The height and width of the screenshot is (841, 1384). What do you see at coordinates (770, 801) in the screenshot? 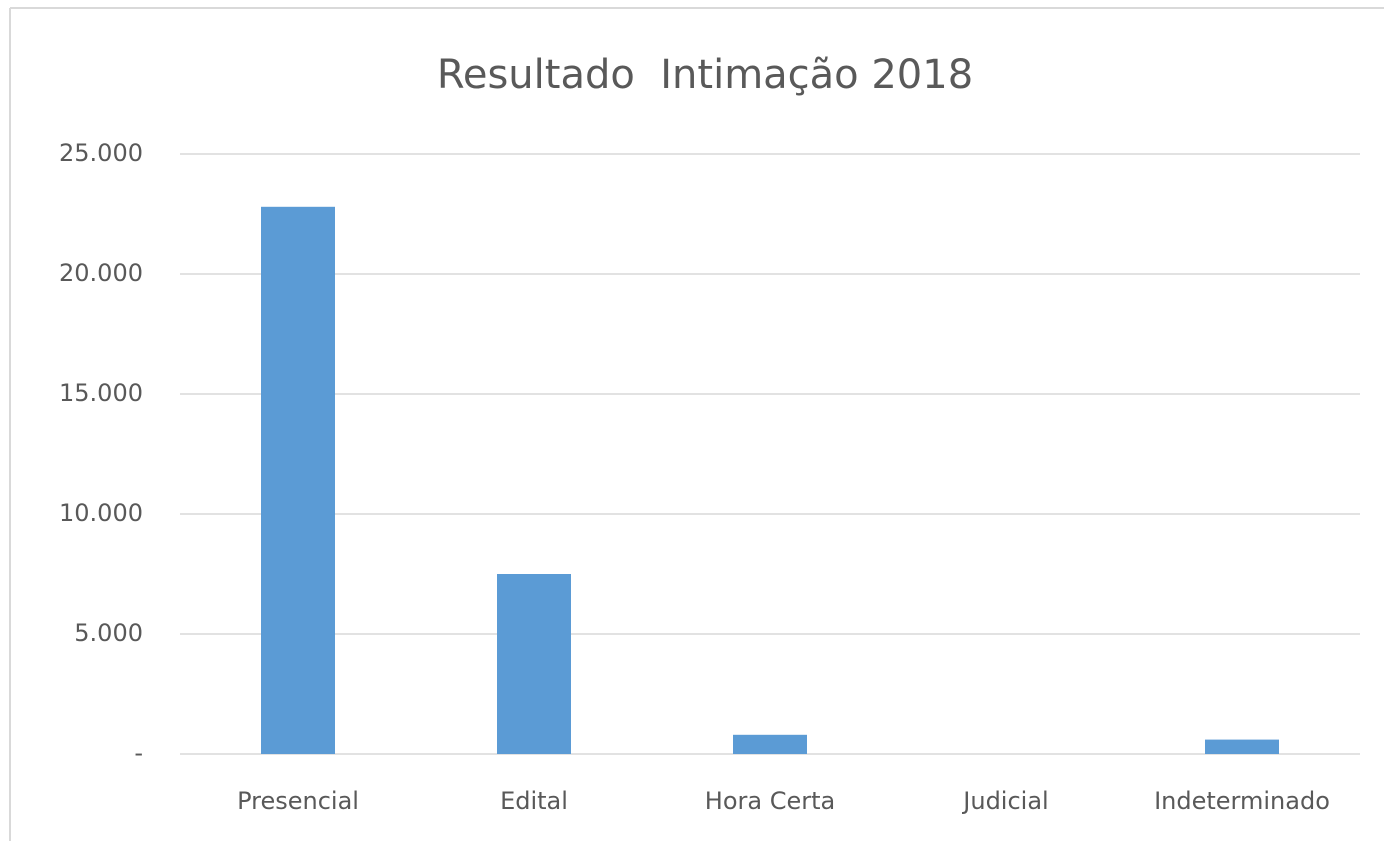
I see `x-tick-label: Hora Certa` at bounding box center [770, 801].